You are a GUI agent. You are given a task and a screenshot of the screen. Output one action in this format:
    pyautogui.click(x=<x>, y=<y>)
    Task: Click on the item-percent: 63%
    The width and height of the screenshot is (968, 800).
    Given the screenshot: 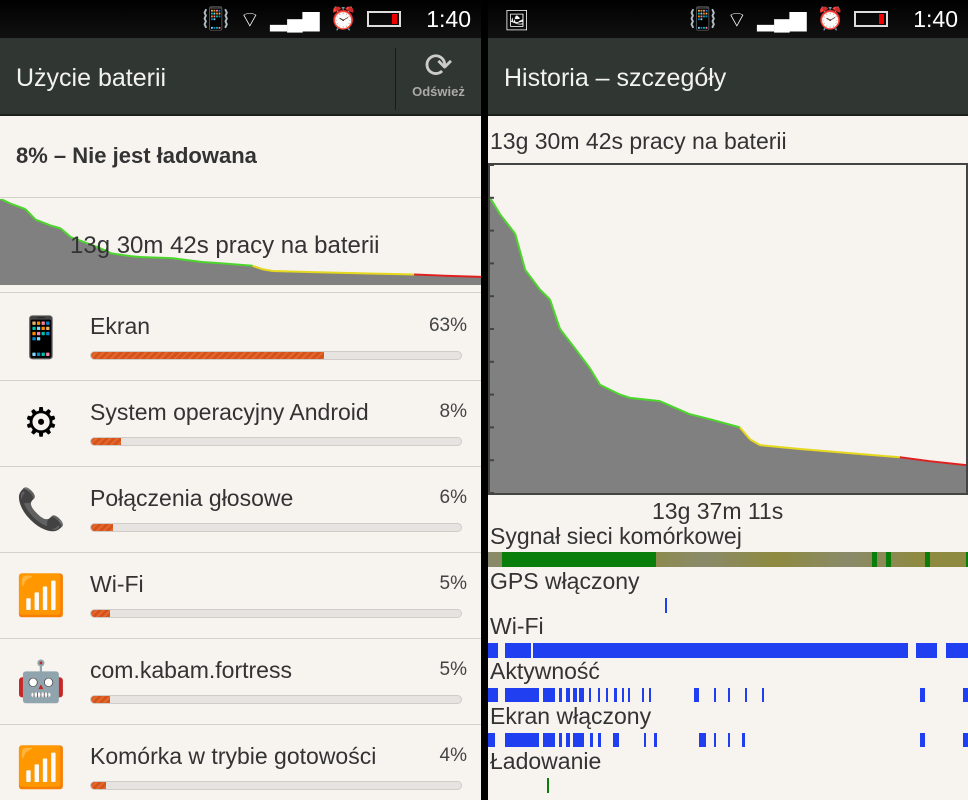 What is the action you would take?
    pyautogui.click(x=447, y=325)
    